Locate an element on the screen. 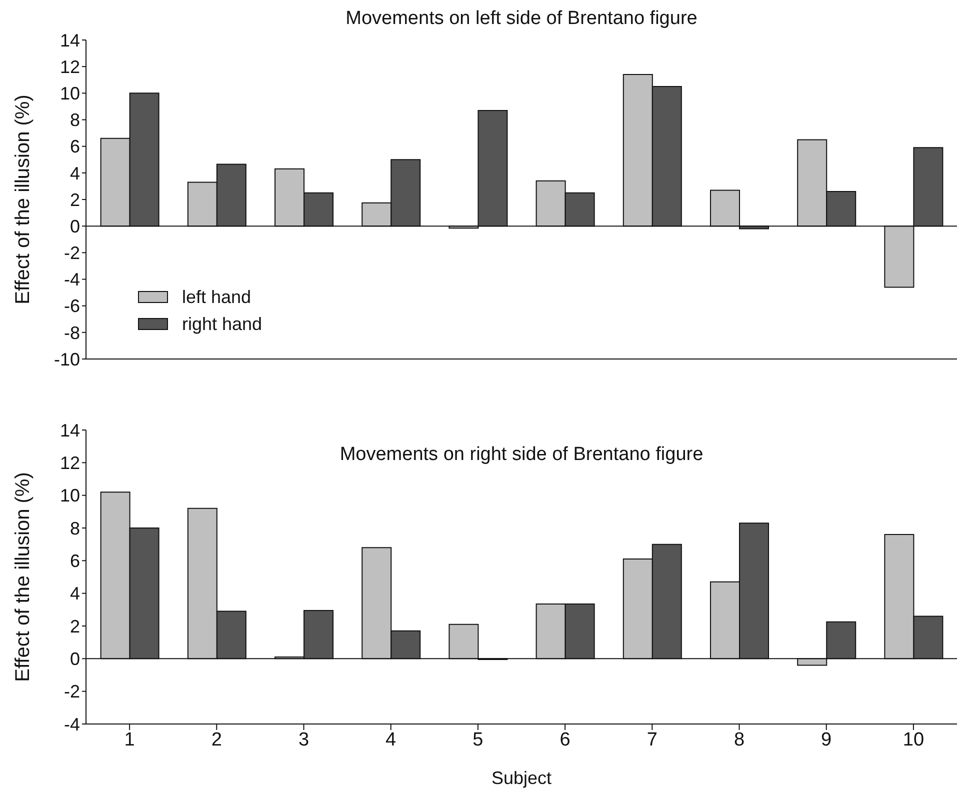 Image resolution: width=965 pixels, height=792 pixels. x-tick-label: 6 is located at coordinates (565, 739).